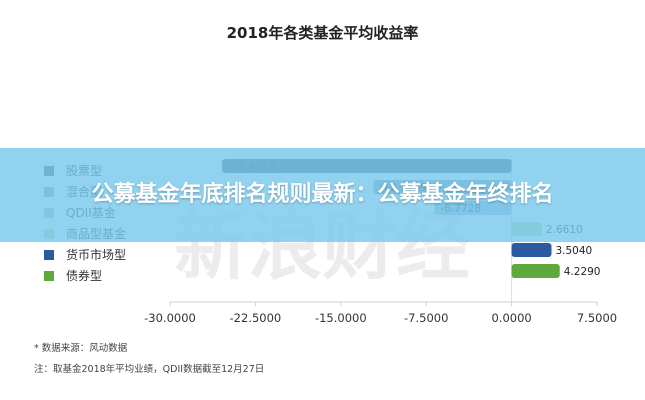  What do you see at coordinates (96, 255) in the screenshot?
I see `legend-label: 货币市场型` at bounding box center [96, 255].